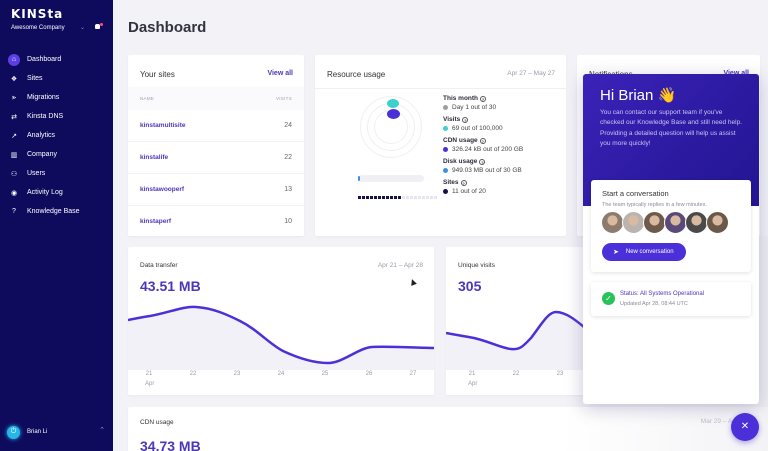 Image resolution: width=768 pixels, height=451 pixels. I want to click on date-range: Apr 27 – May 27, so click(531, 73).